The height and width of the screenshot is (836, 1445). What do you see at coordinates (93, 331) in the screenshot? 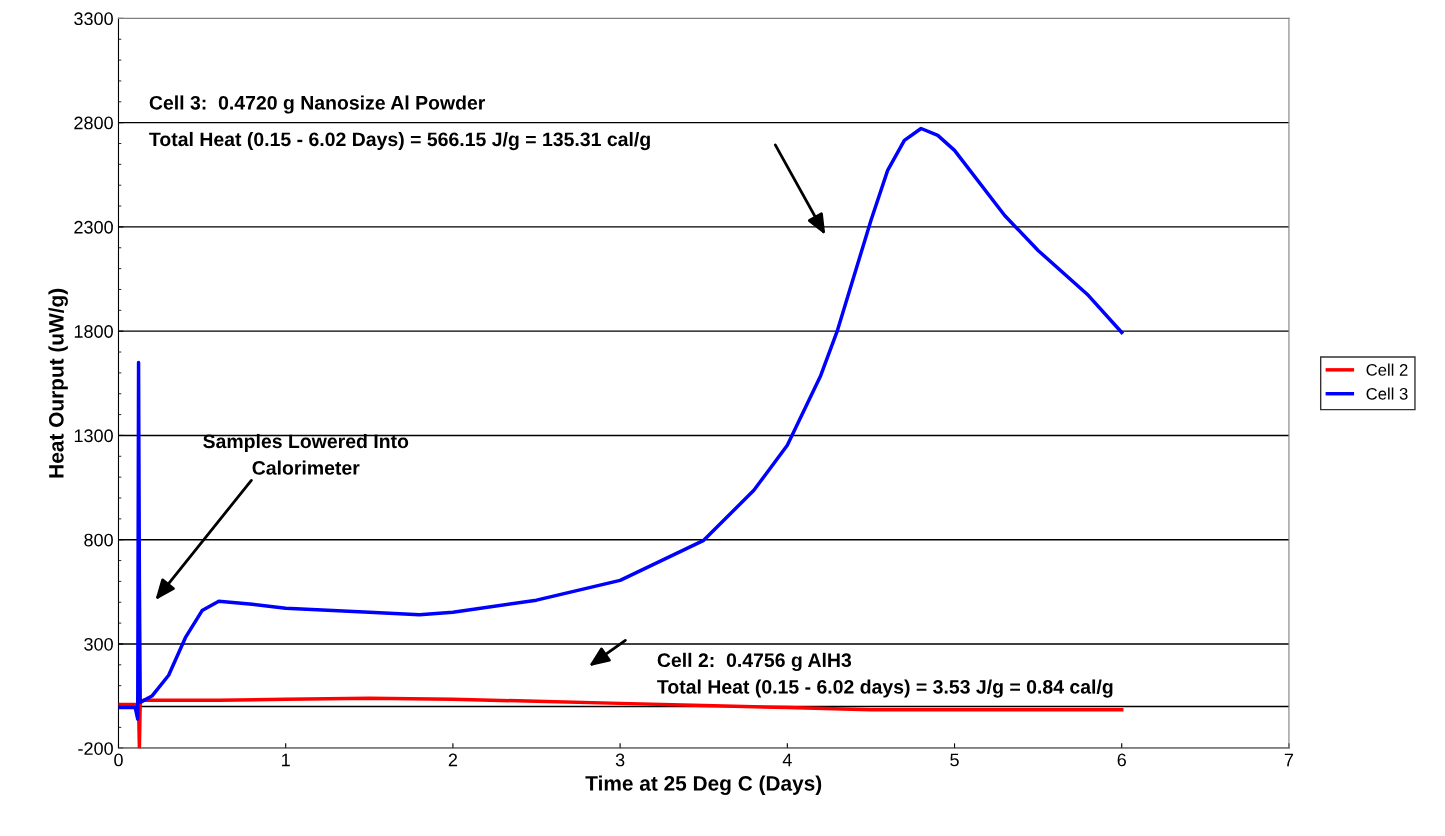
I see `y-tick-label: 1800` at bounding box center [93, 331].